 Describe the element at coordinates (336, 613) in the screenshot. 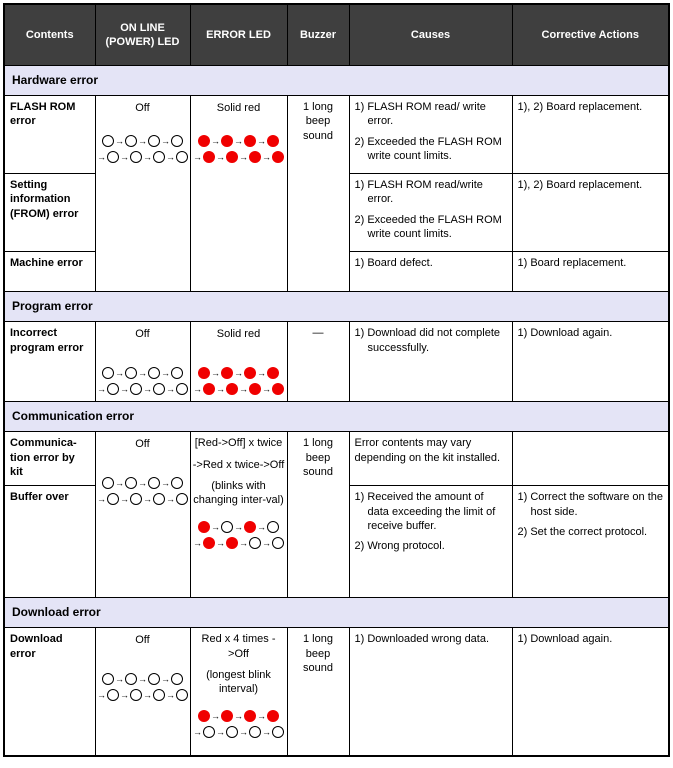

I see `section-row-download: Download error` at that location.